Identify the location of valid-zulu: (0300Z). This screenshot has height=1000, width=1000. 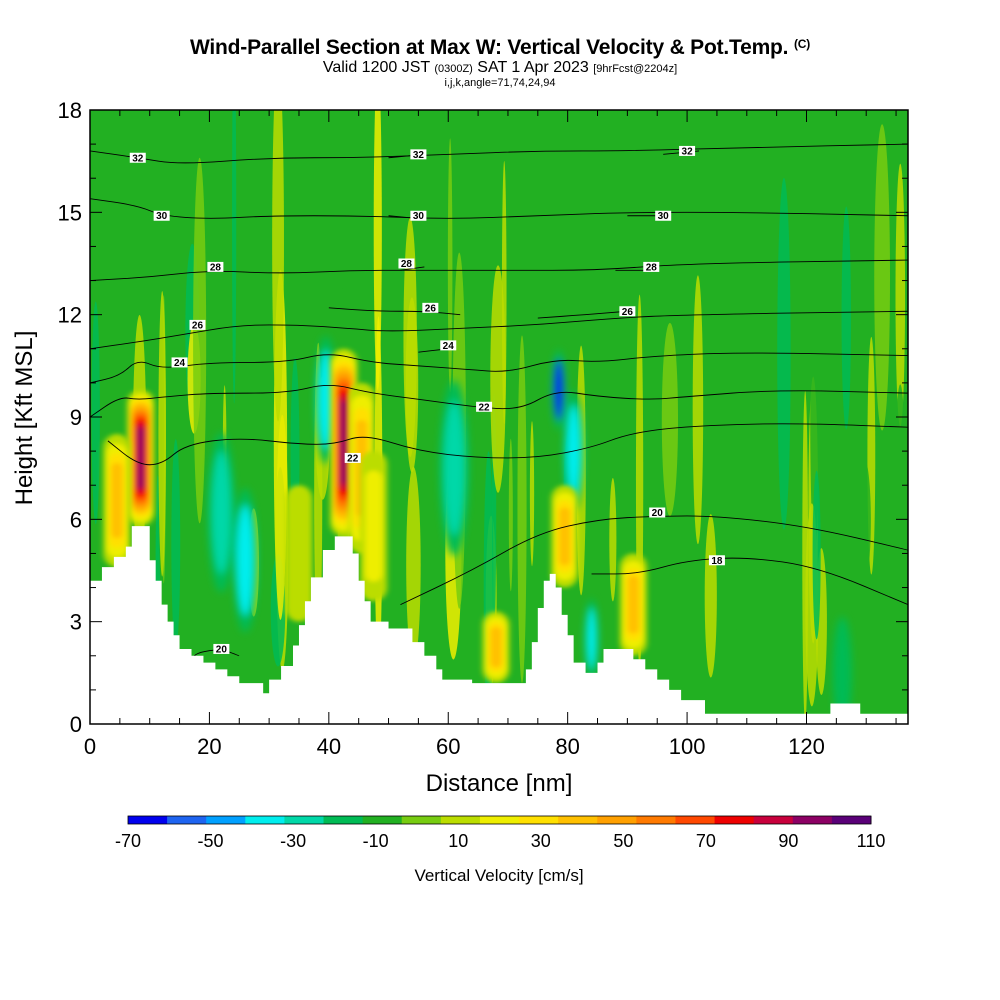
(453, 69).